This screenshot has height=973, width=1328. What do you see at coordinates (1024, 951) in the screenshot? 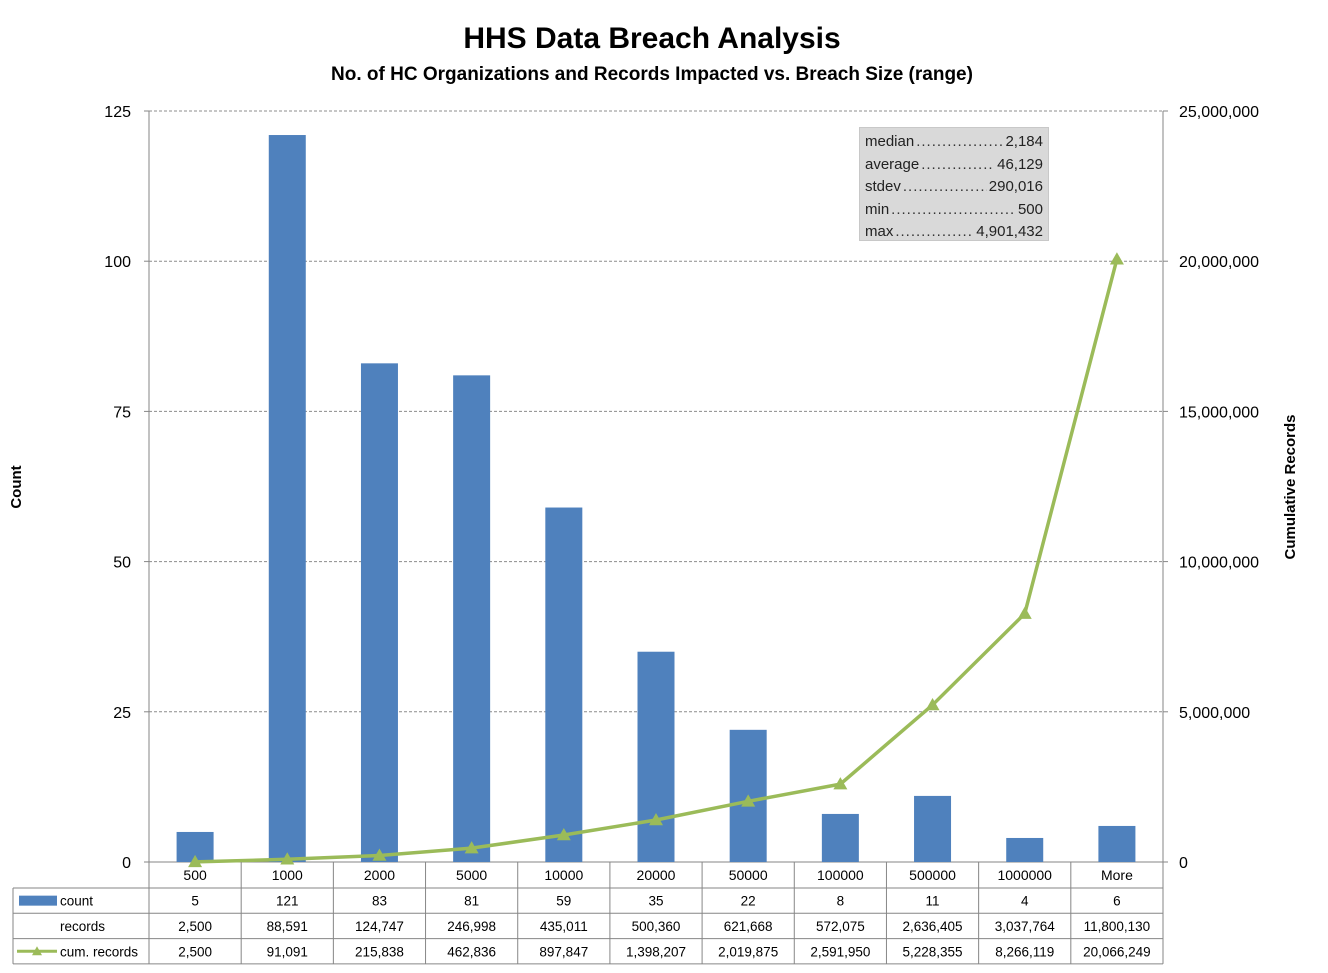
I see `table-cell: 8,266,119` at bounding box center [1024, 951].